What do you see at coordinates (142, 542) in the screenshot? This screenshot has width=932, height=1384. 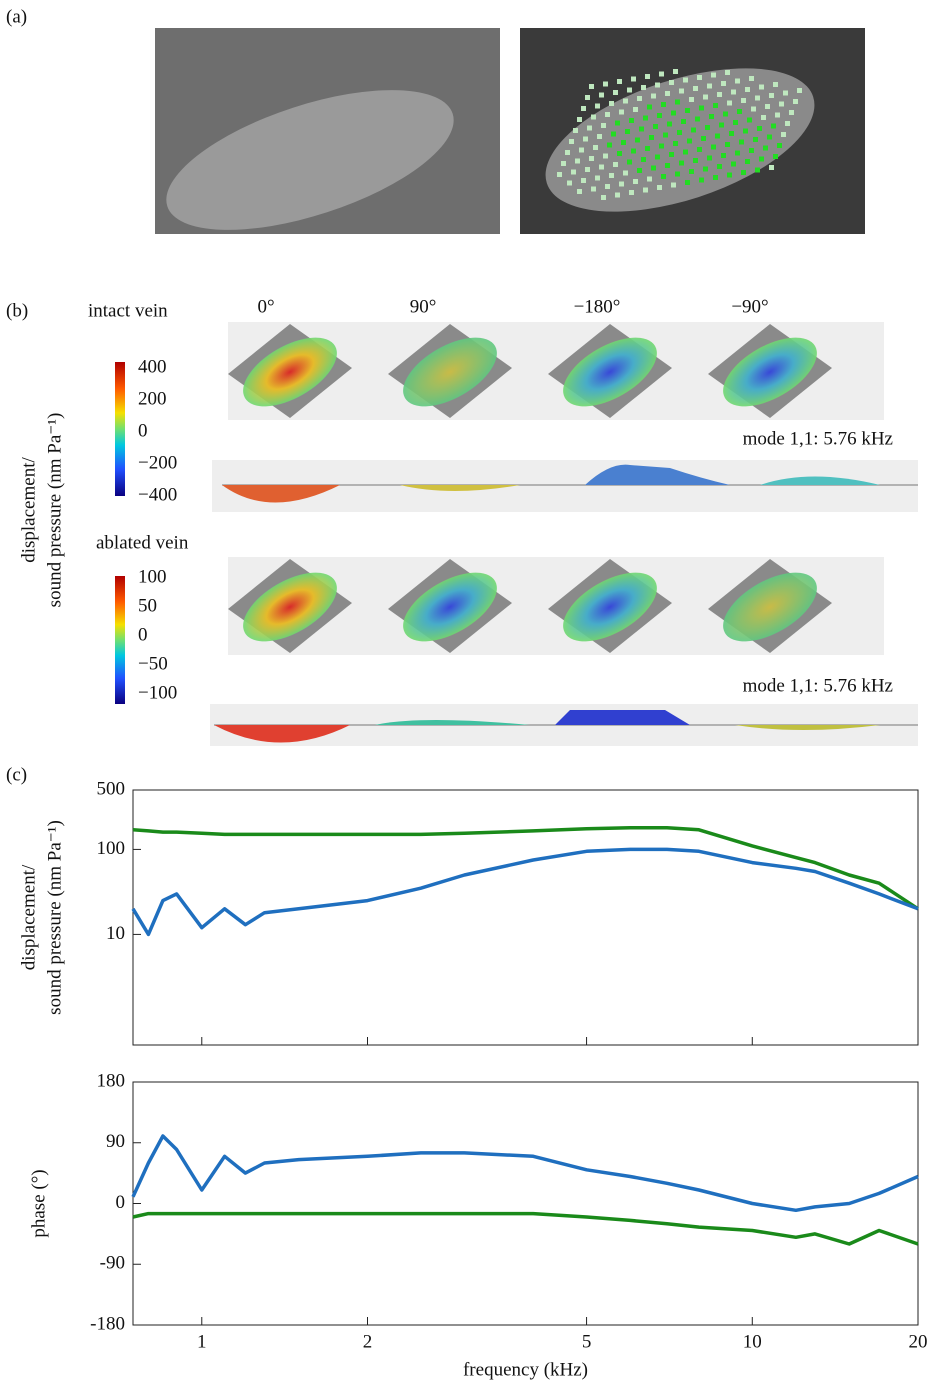 I see `subtitle: ablated vein` at bounding box center [142, 542].